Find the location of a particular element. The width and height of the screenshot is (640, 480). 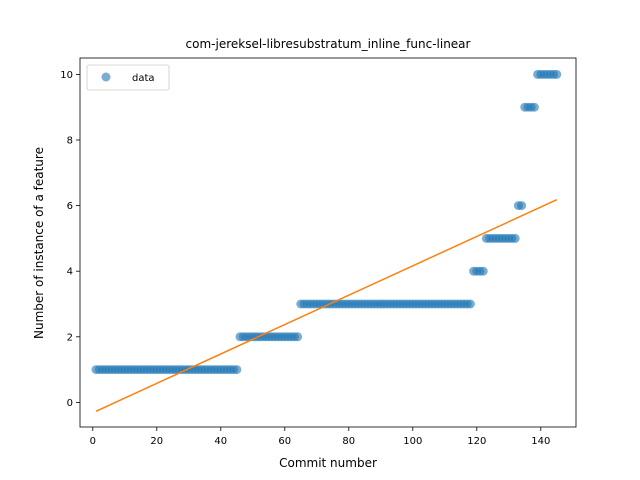

legend-label: data is located at coordinates (143, 78).